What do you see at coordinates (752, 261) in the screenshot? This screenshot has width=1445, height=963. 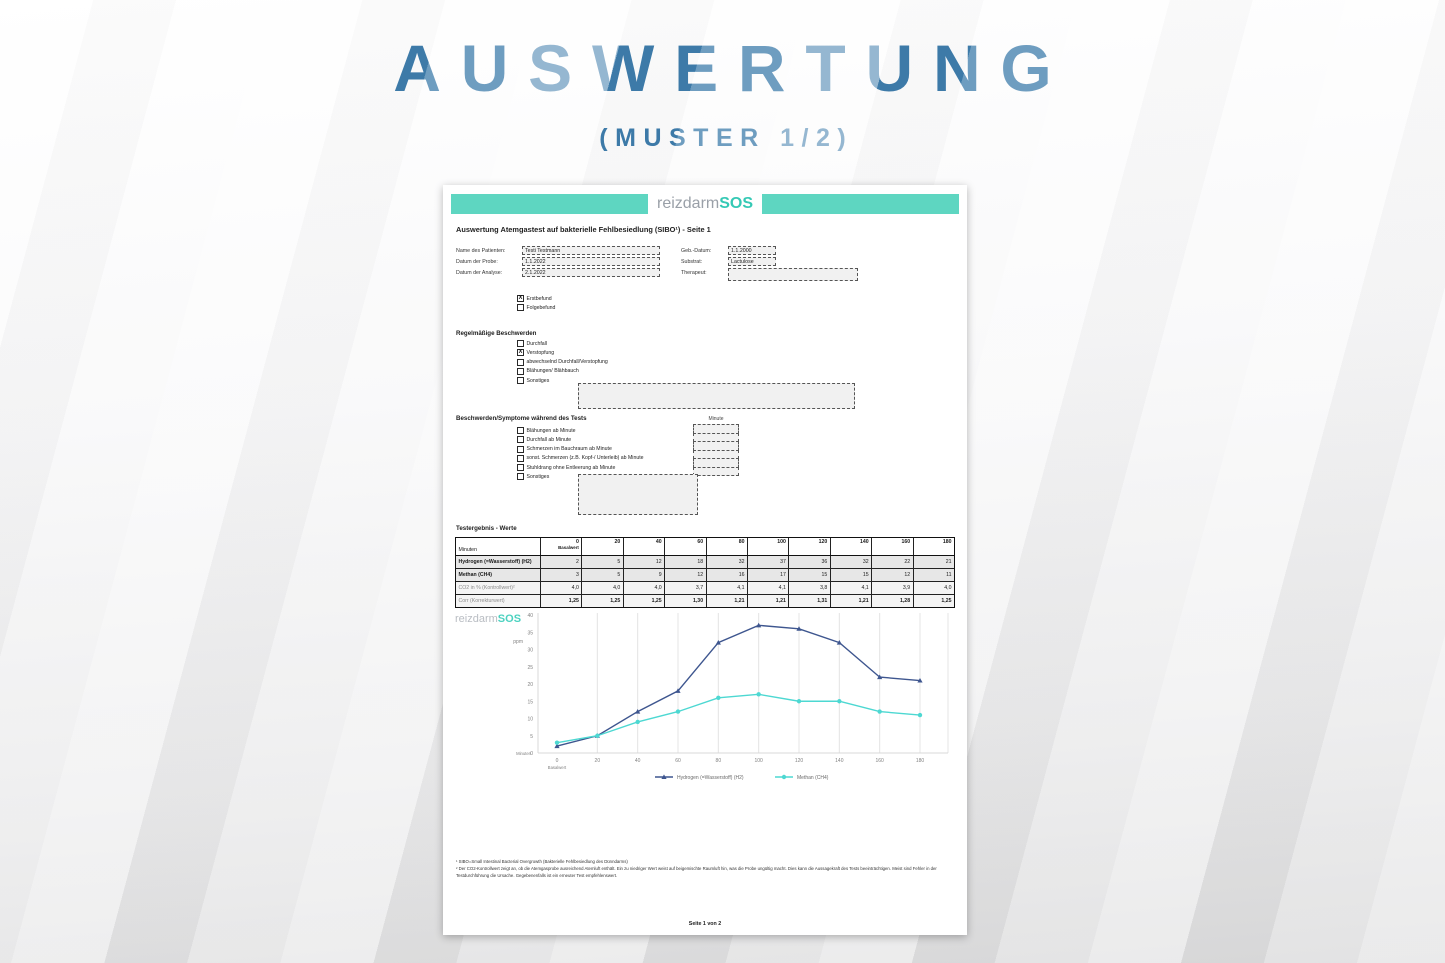 I see `substrate-input: Lactulose` at bounding box center [752, 261].